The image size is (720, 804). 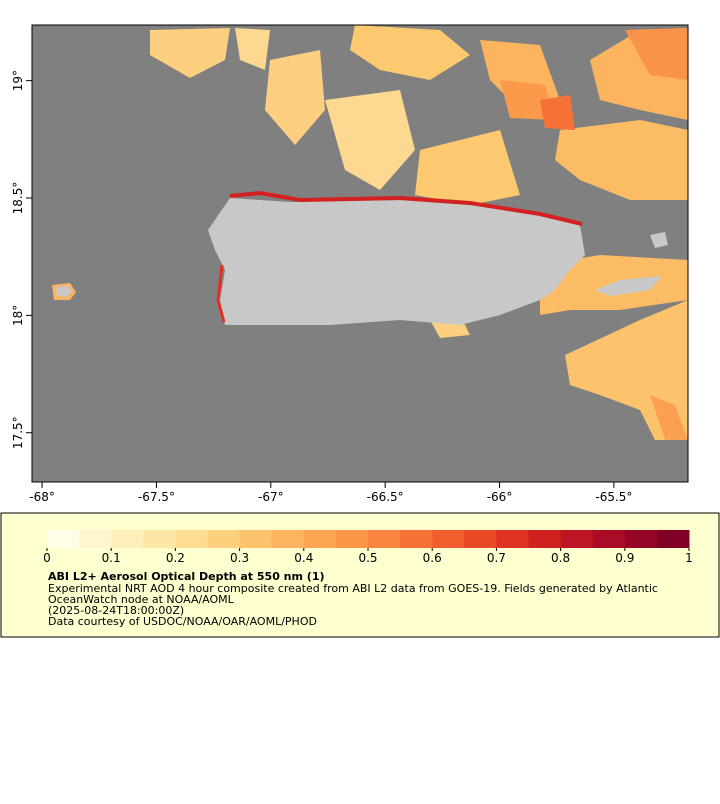 What do you see at coordinates (47, 558) in the screenshot?
I see `colorbar-tick-label: 0` at bounding box center [47, 558].